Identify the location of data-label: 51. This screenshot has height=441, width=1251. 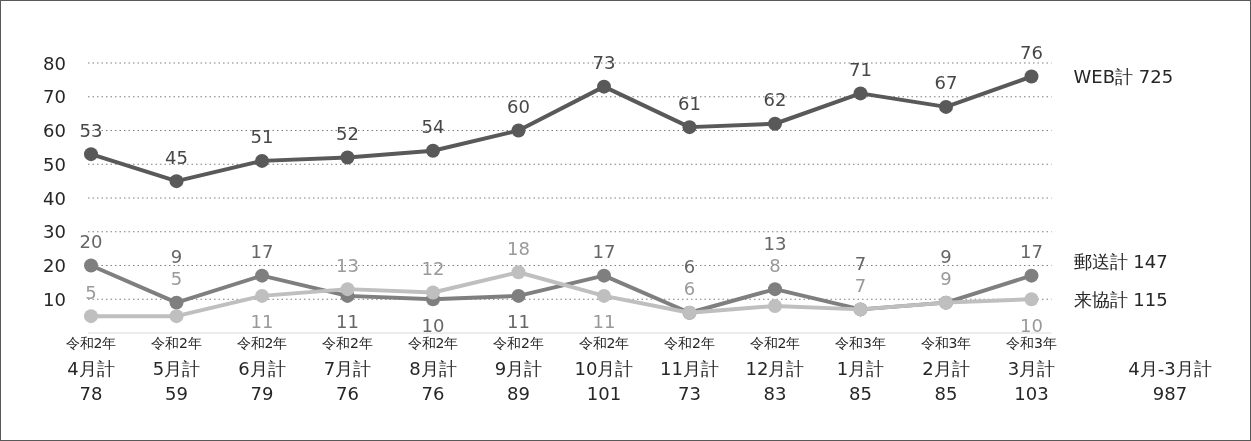
(262, 137).